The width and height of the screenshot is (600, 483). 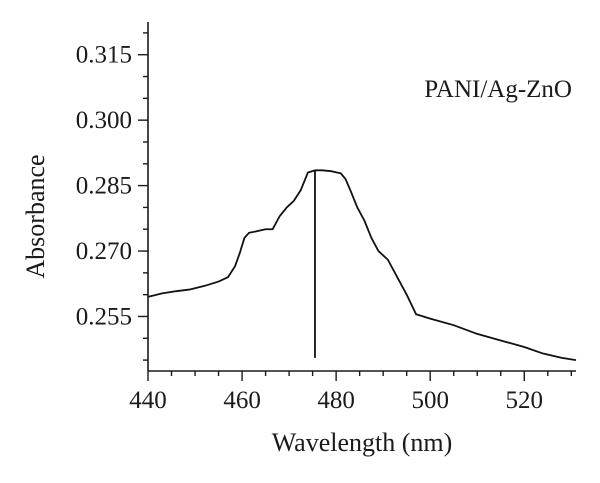 I want to click on y-tick-label: 0.255, so click(x=104, y=316).